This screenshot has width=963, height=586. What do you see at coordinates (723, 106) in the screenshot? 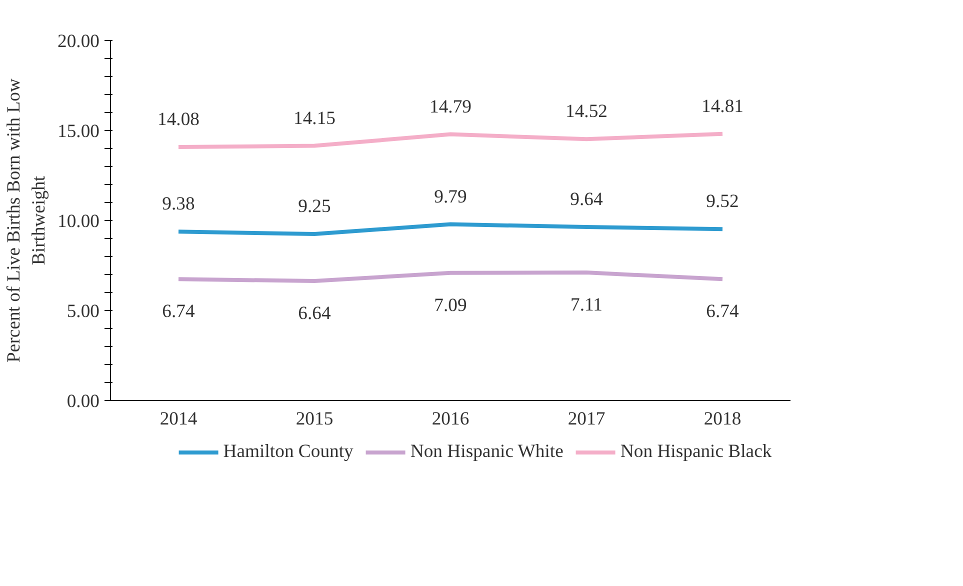
I see `data-label: 14.81` at bounding box center [723, 106].